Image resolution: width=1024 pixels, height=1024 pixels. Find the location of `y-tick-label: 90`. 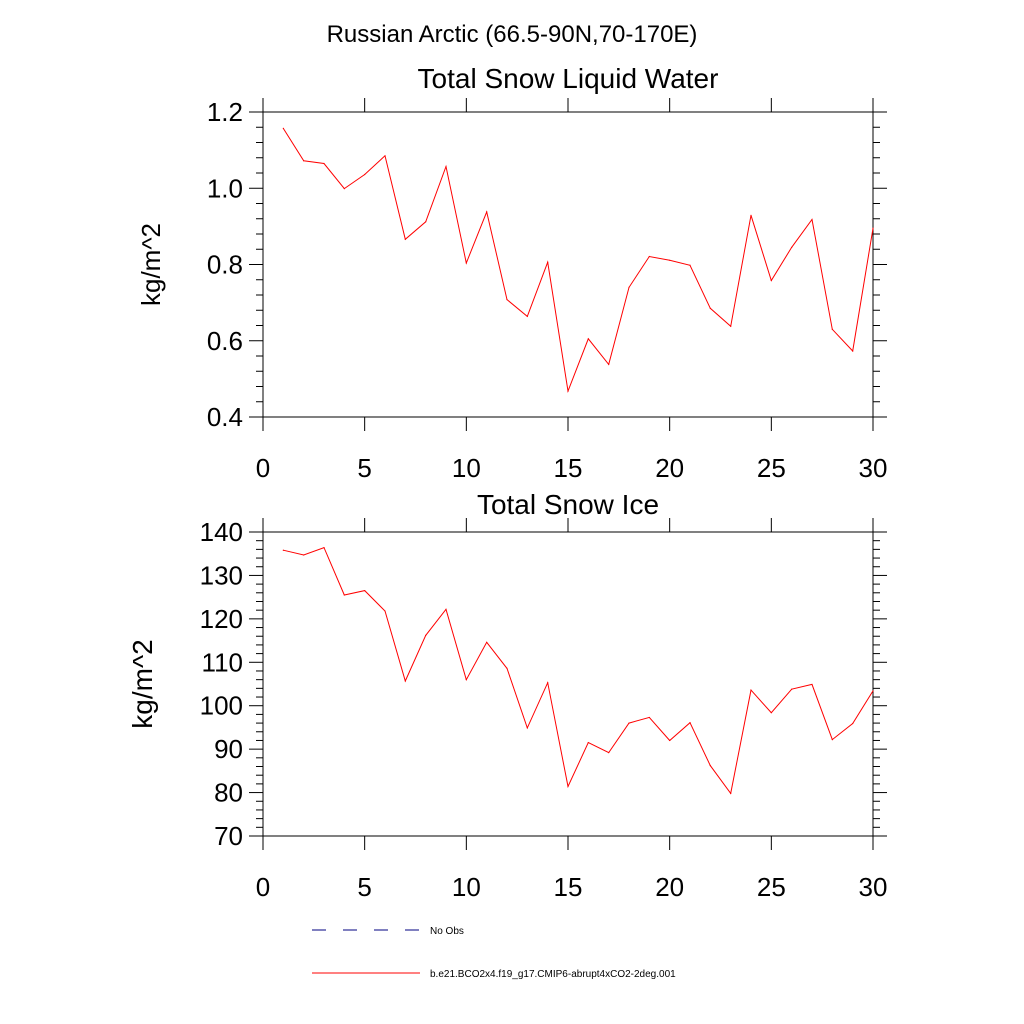

y-tick-label: 90 is located at coordinates (228, 749).